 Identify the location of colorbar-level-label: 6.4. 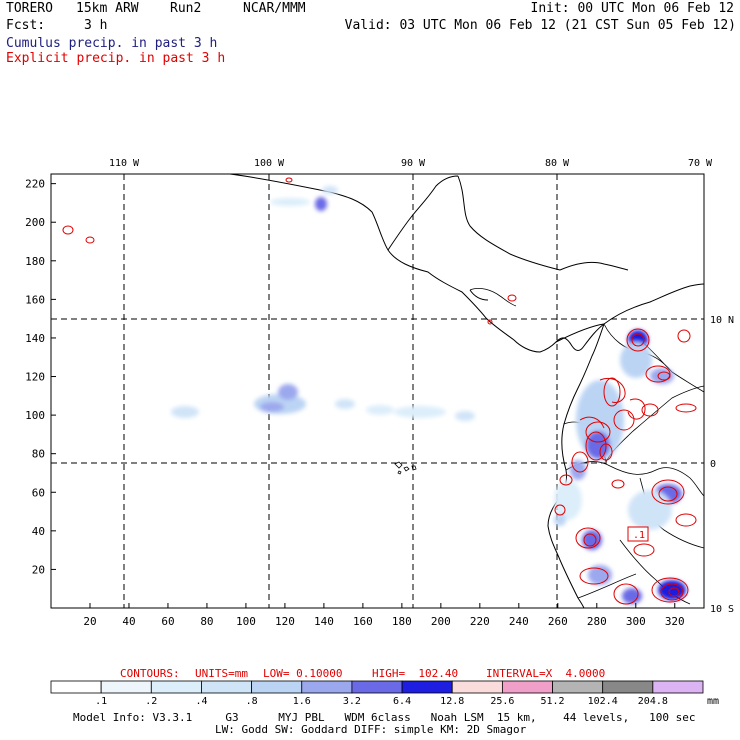
(402, 701).